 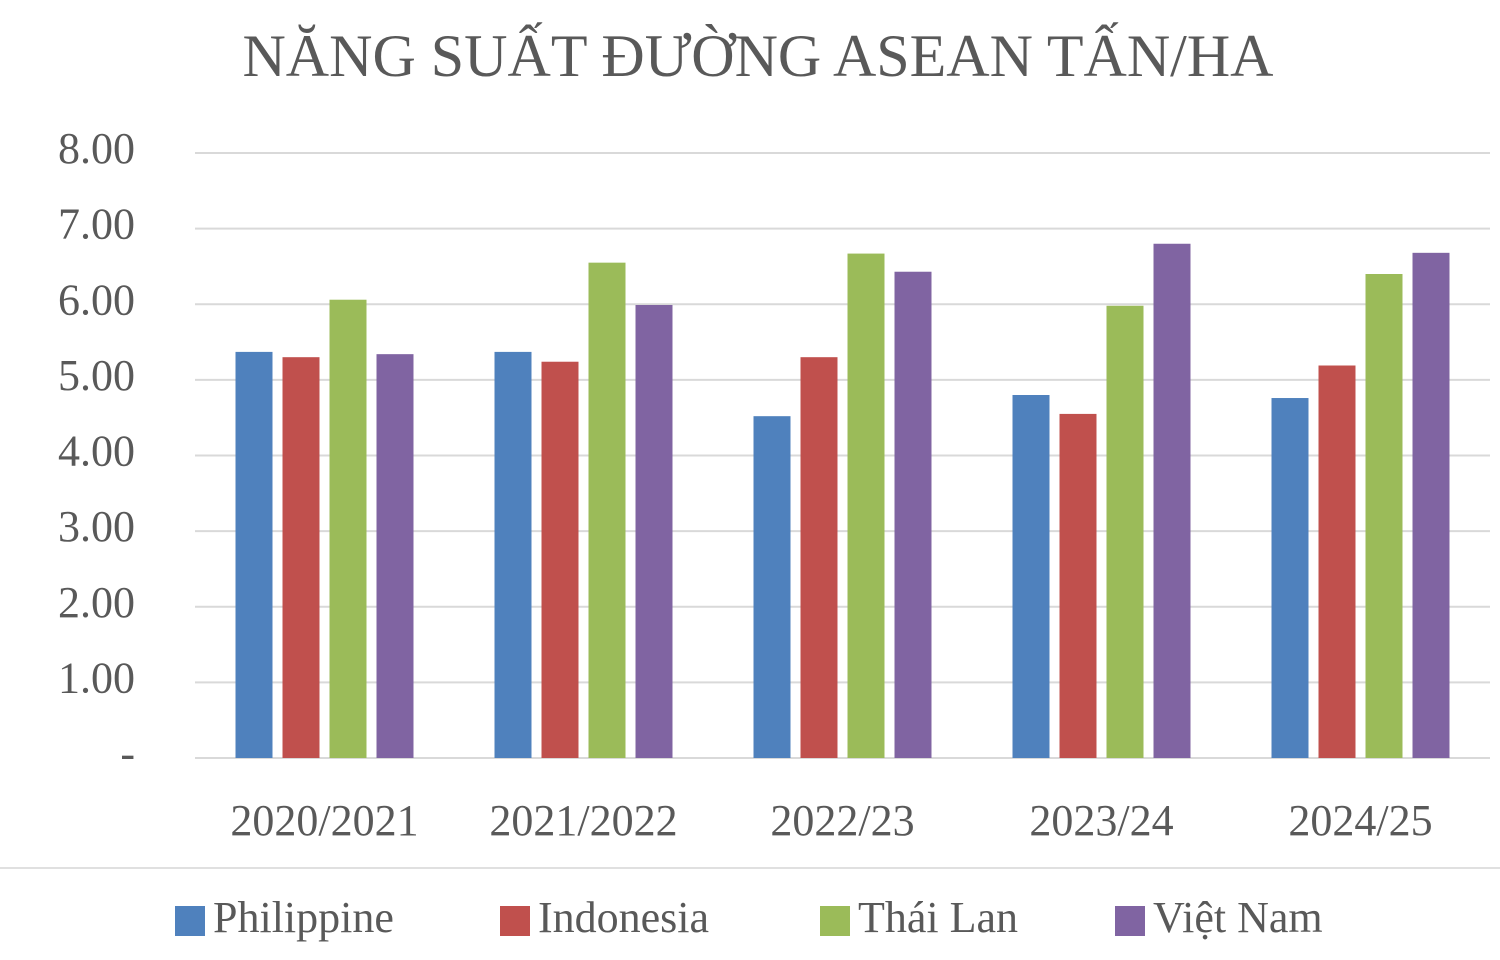 I want to click on y-tick-label: 4.00, so click(x=96, y=451).